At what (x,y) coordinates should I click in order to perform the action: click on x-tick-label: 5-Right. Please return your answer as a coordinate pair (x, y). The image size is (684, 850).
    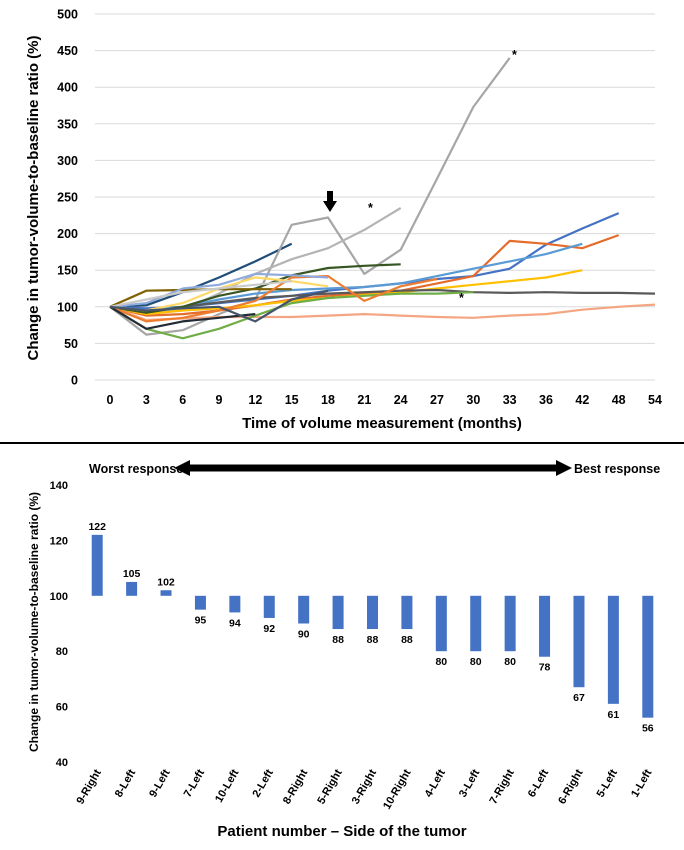
    Looking at the image, I should click on (330, 786).